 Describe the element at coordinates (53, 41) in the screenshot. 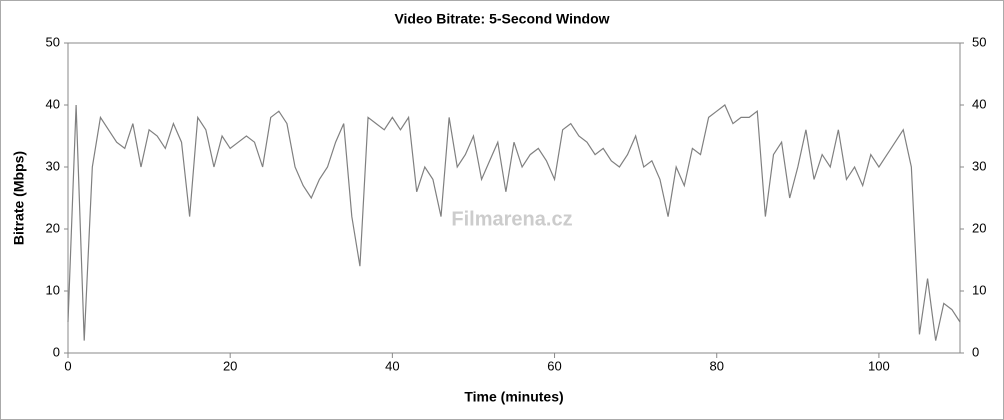

I see `y-tick-label: 50` at that location.